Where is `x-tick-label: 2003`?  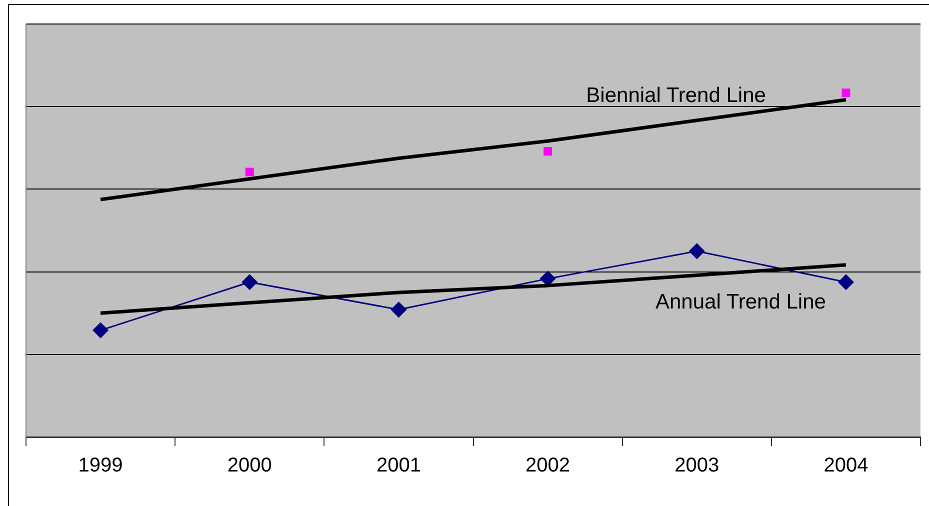
x-tick-label: 2003 is located at coordinates (697, 465).